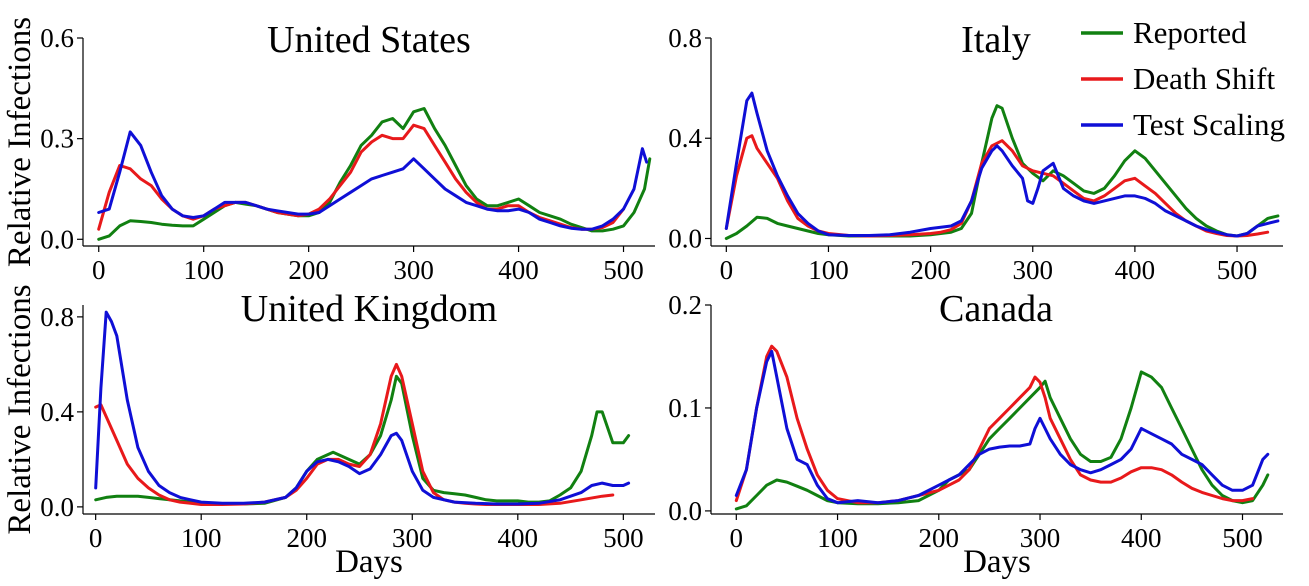 The image size is (1309, 586). I want to click on y-tick-label: 0.2, so click(685, 305).